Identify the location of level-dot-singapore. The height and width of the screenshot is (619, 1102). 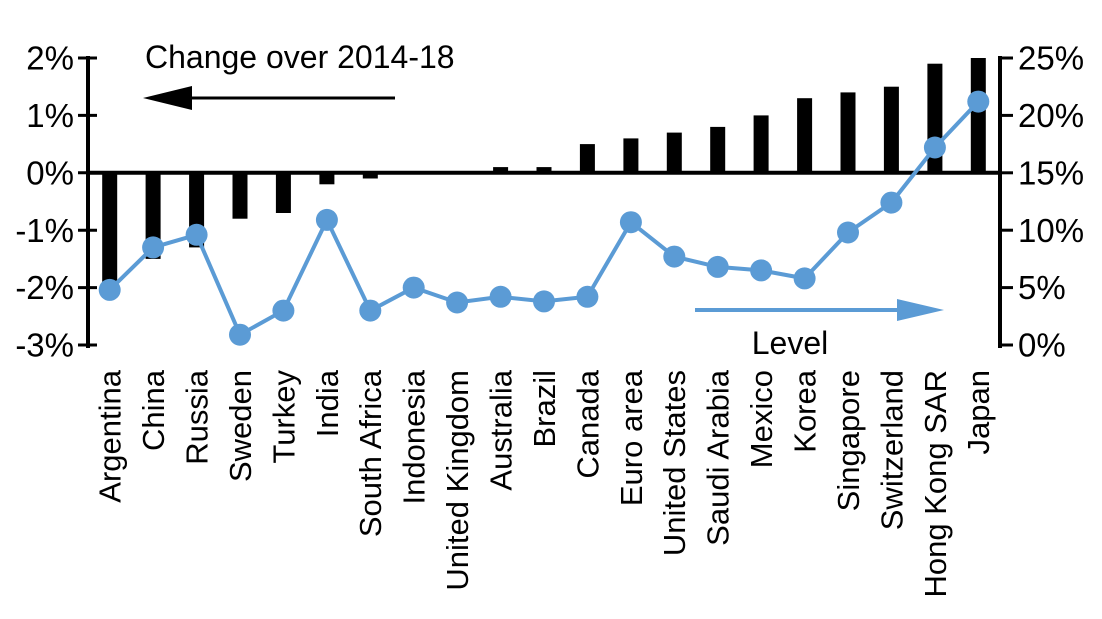
(848, 232).